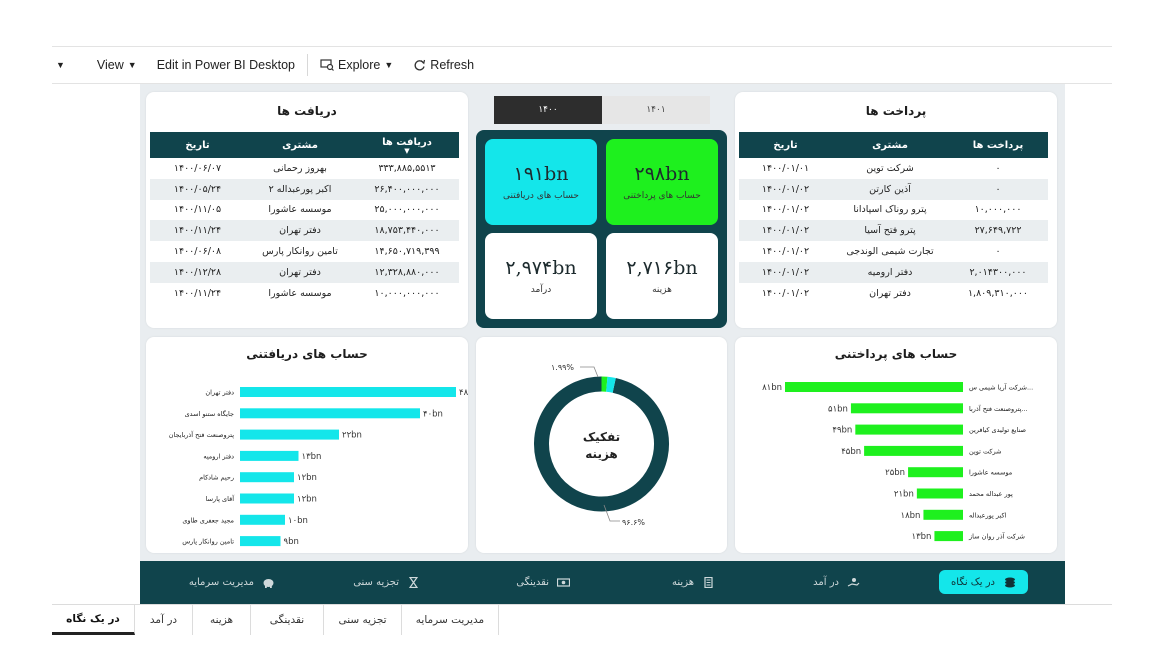  I want to click on explore-menu: Explore ▼, so click(356, 65).